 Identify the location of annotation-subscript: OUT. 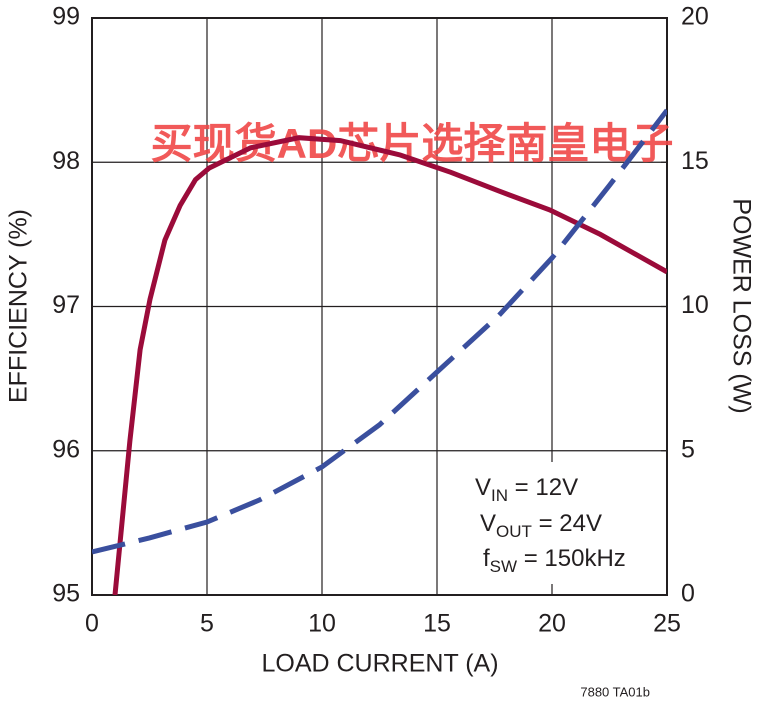
(514, 531).